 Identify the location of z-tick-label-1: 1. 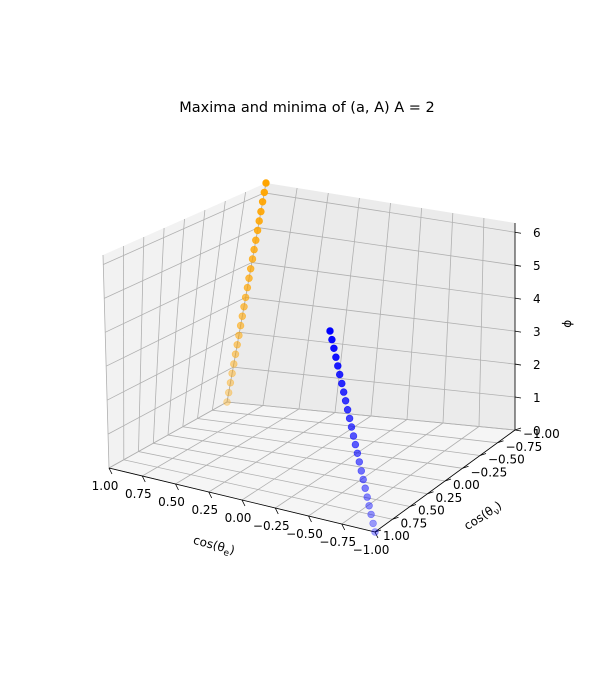
(537, 398).